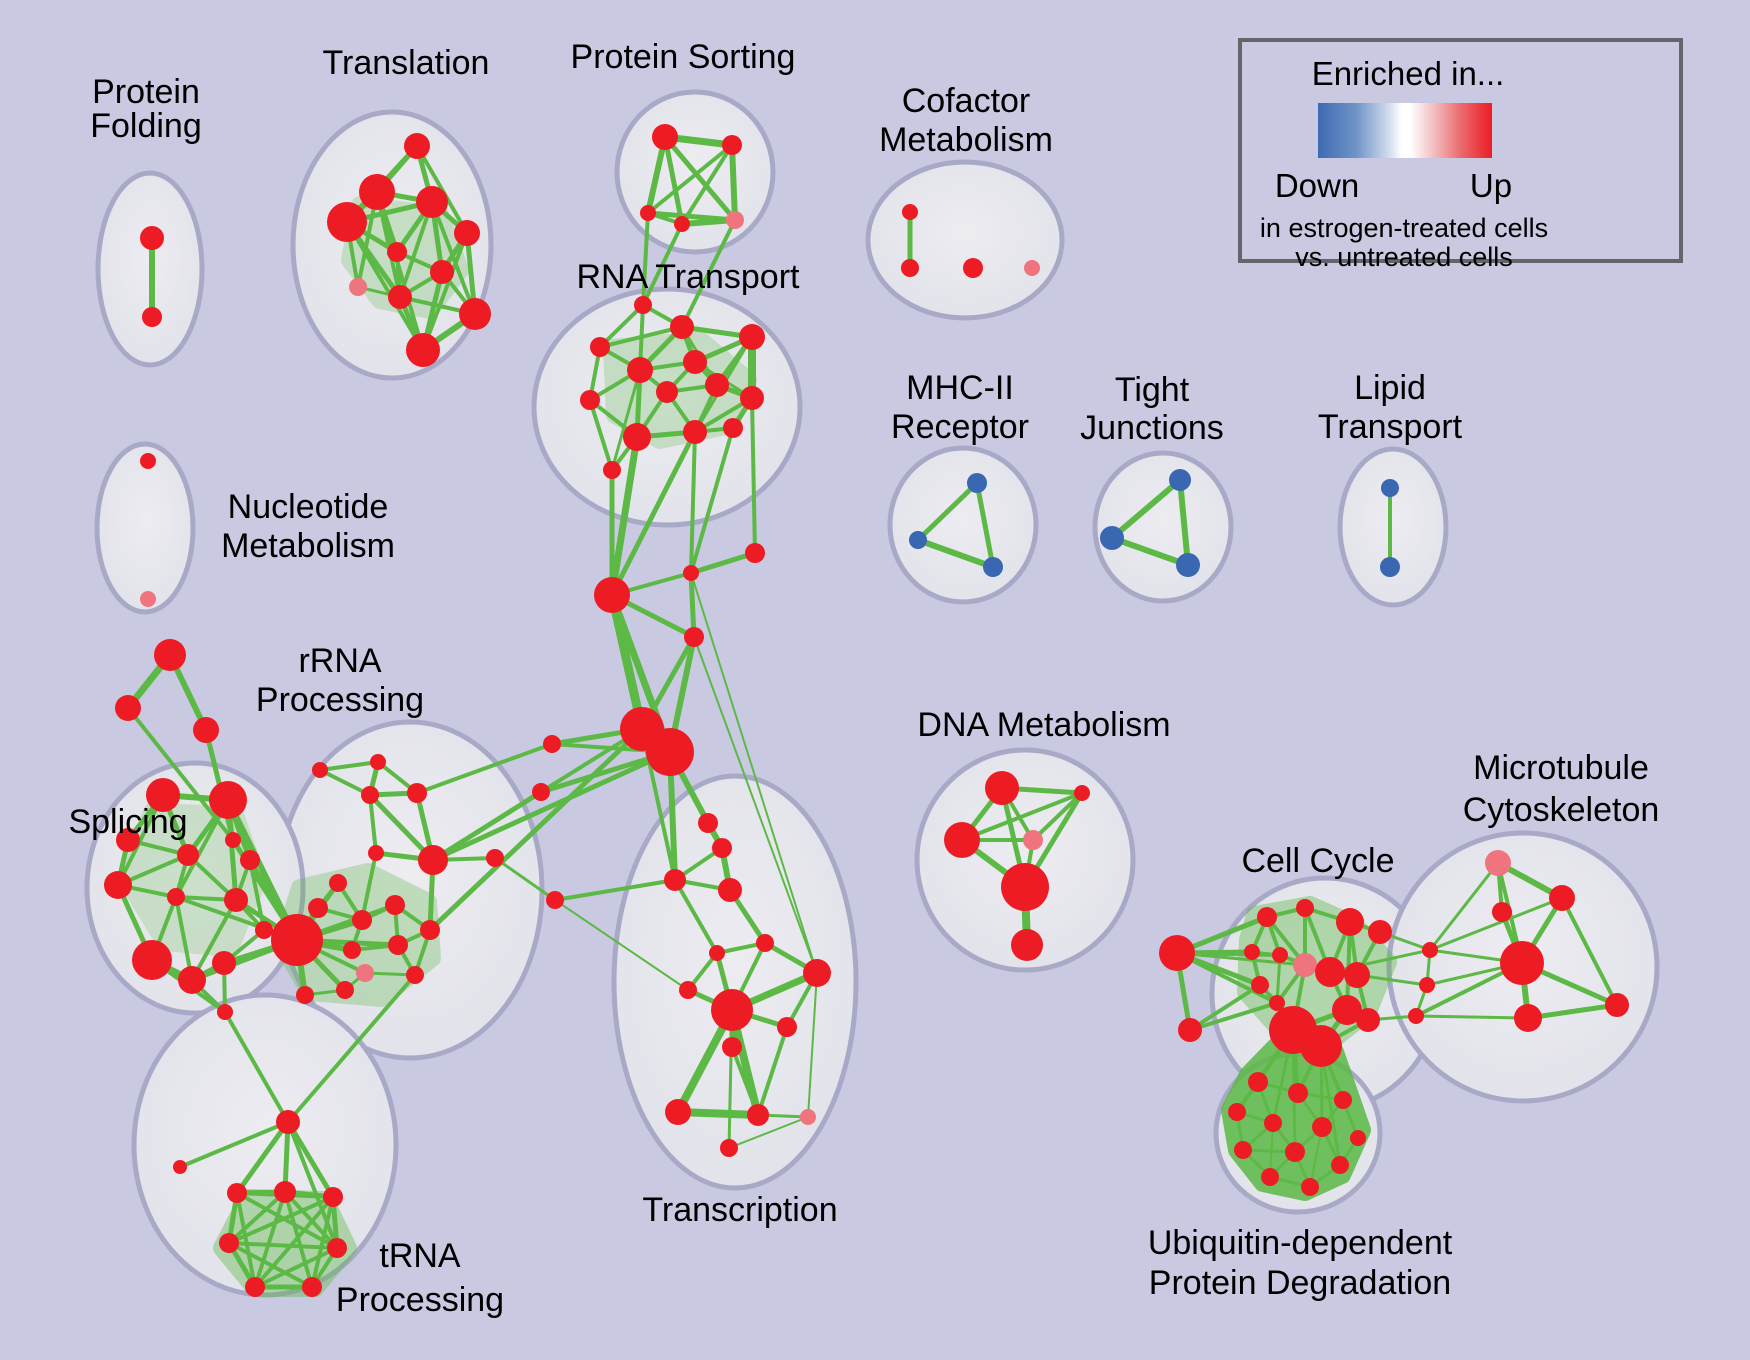 The image size is (1750, 1360). I want to click on cluster-label-rrna-processing: rRNA, so click(339, 661).